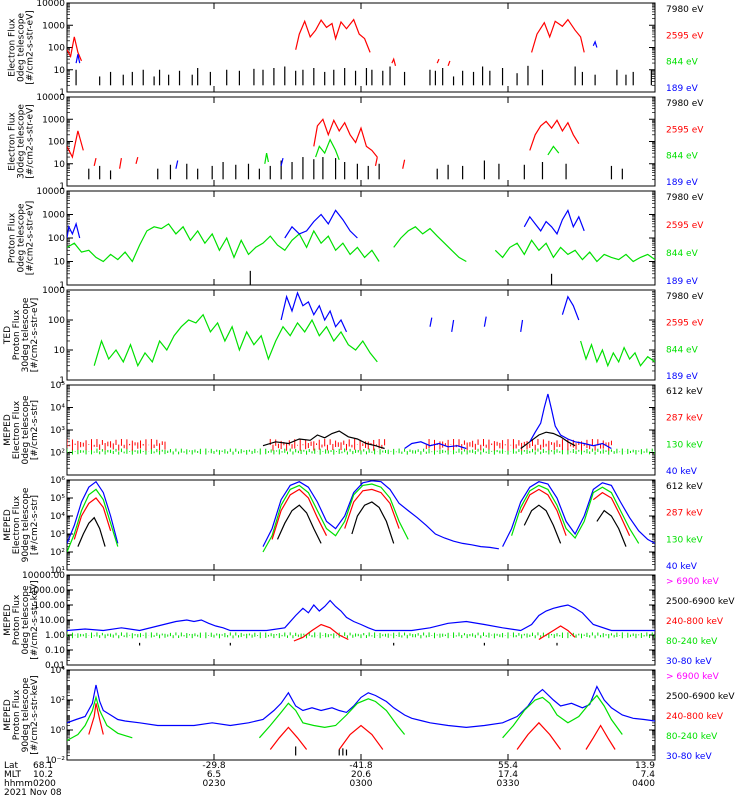 The width and height of the screenshot is (750, 800). I want to click on legend-entry: 612 keV, so click(684, 487).